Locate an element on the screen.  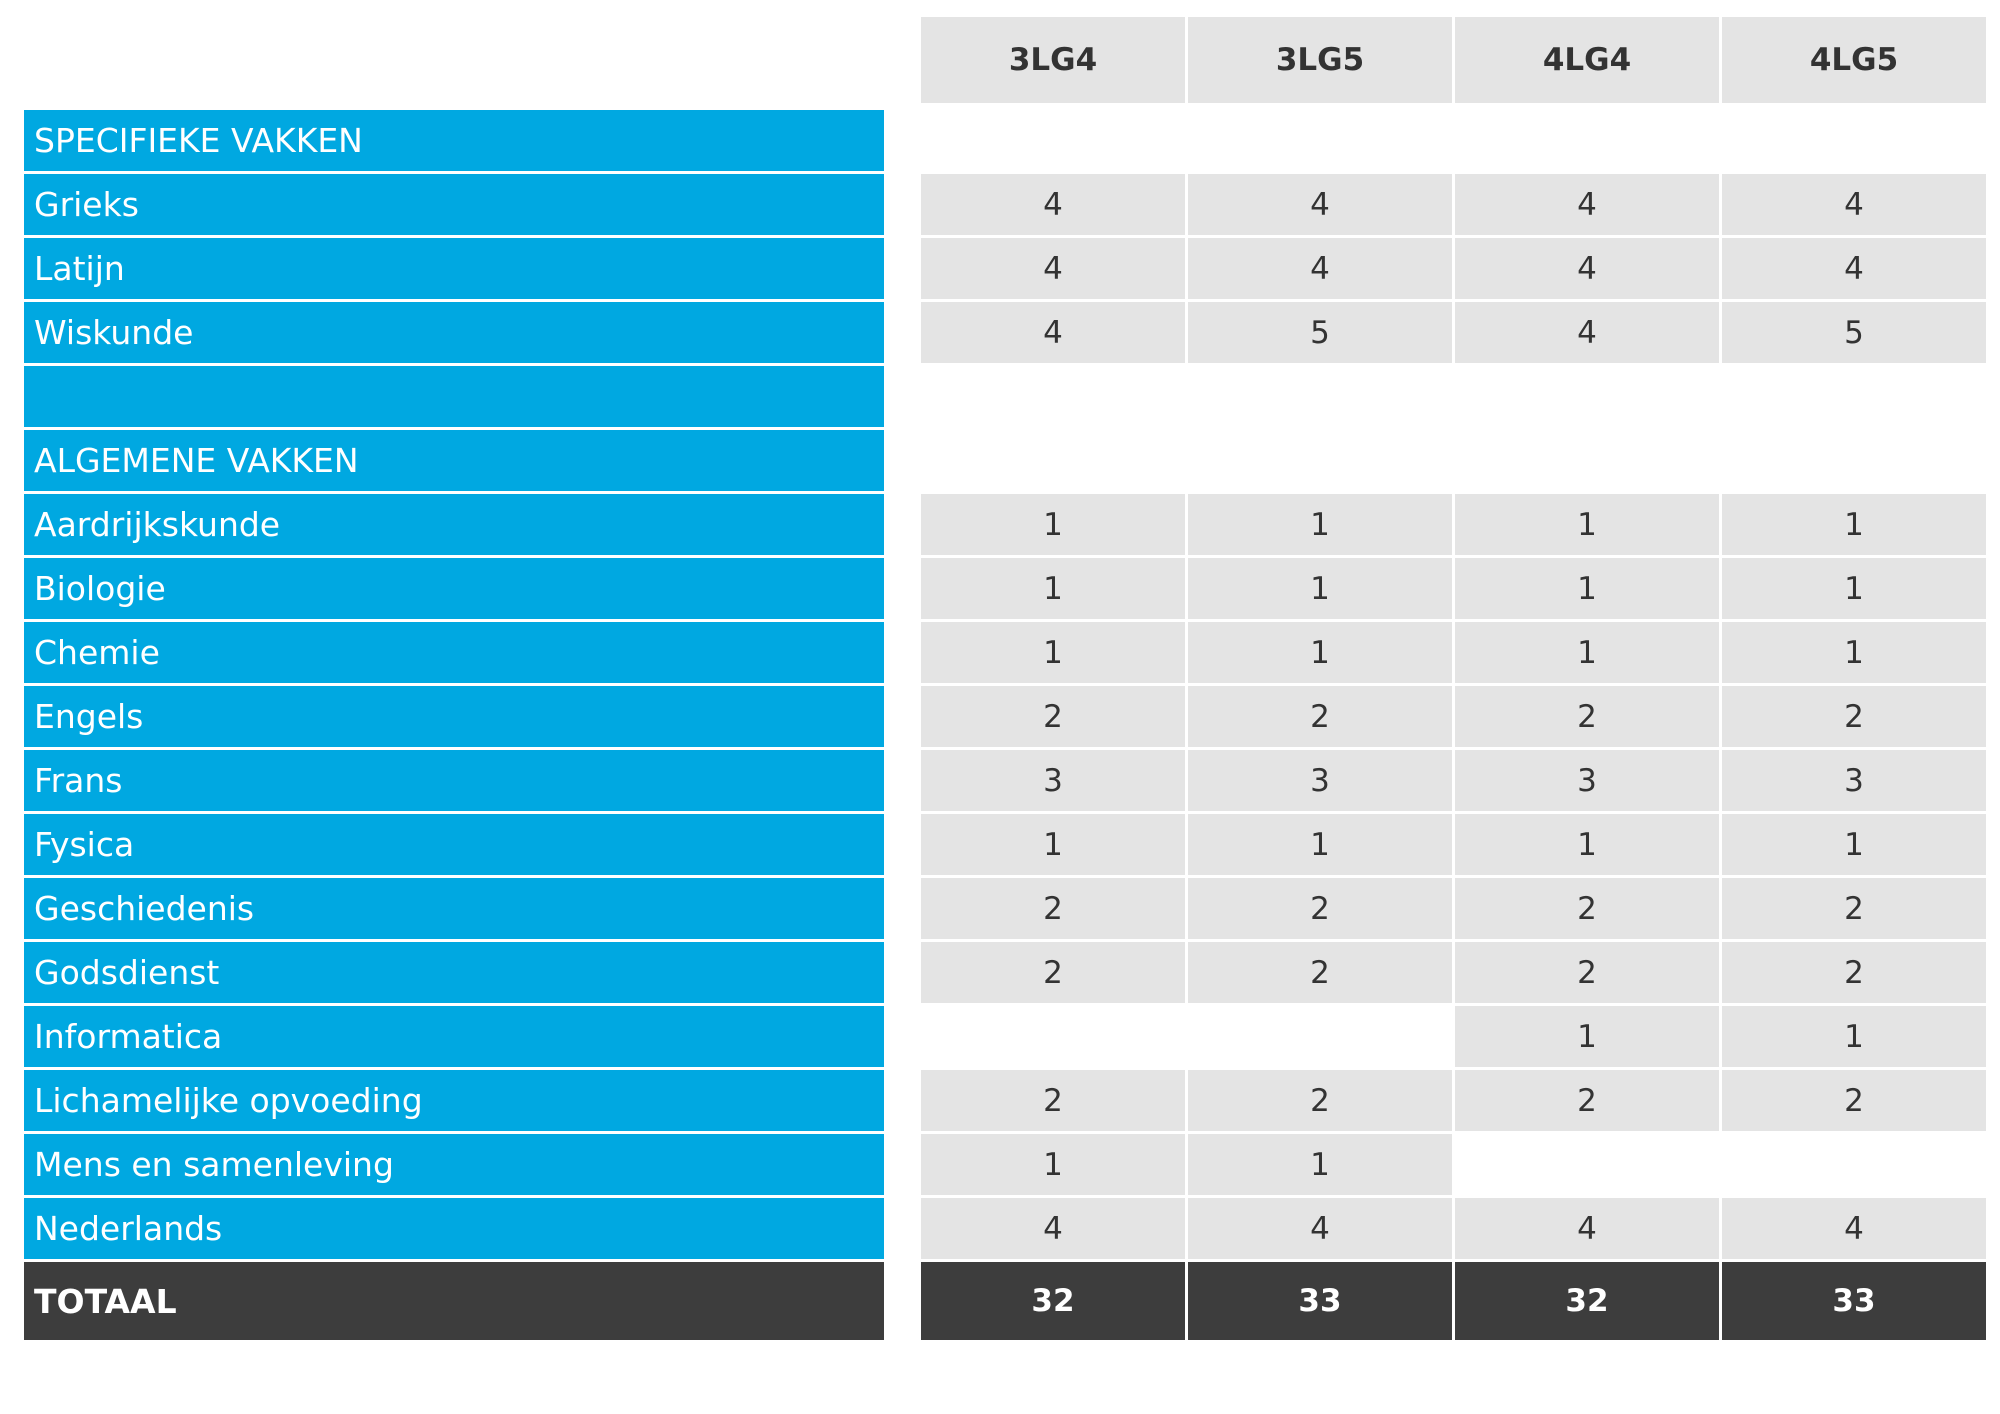
table-row: Godsdienst 2 2 2 2 is located at coordinates (1007, 972).